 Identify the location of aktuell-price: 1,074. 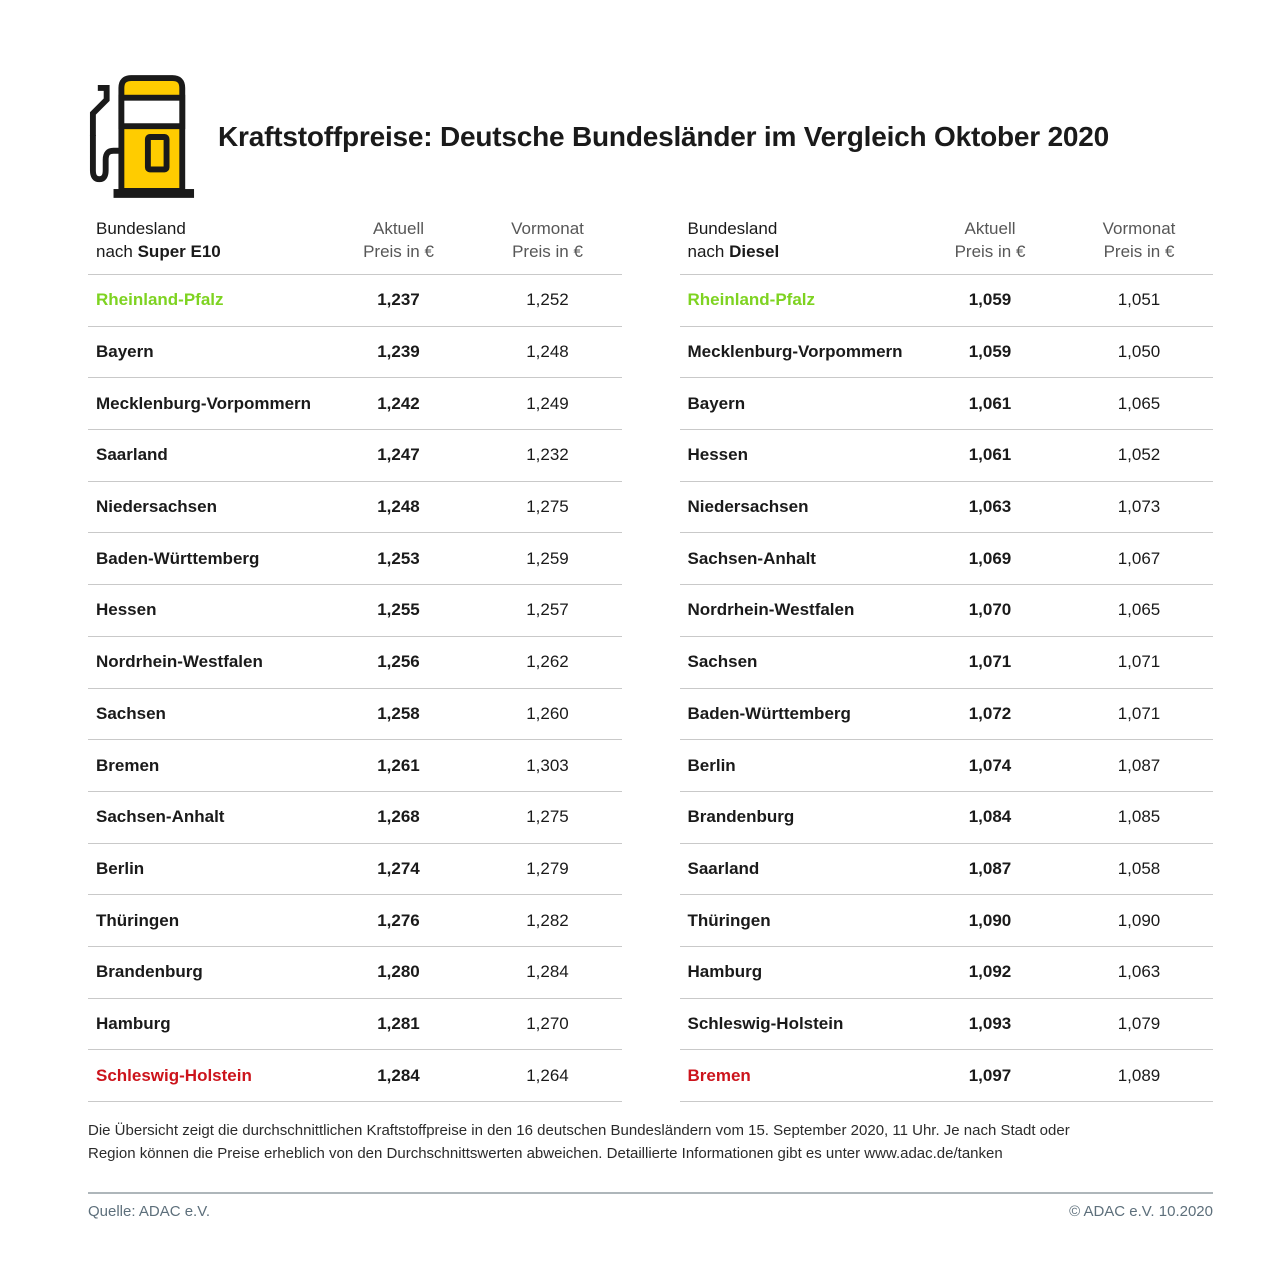
(990, 765).